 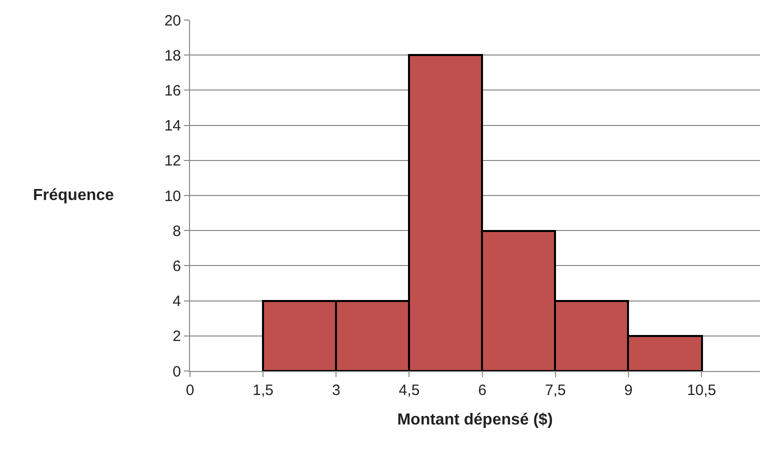 I want to click on x-tick-label: 7,5, so click(x=555, y=390).